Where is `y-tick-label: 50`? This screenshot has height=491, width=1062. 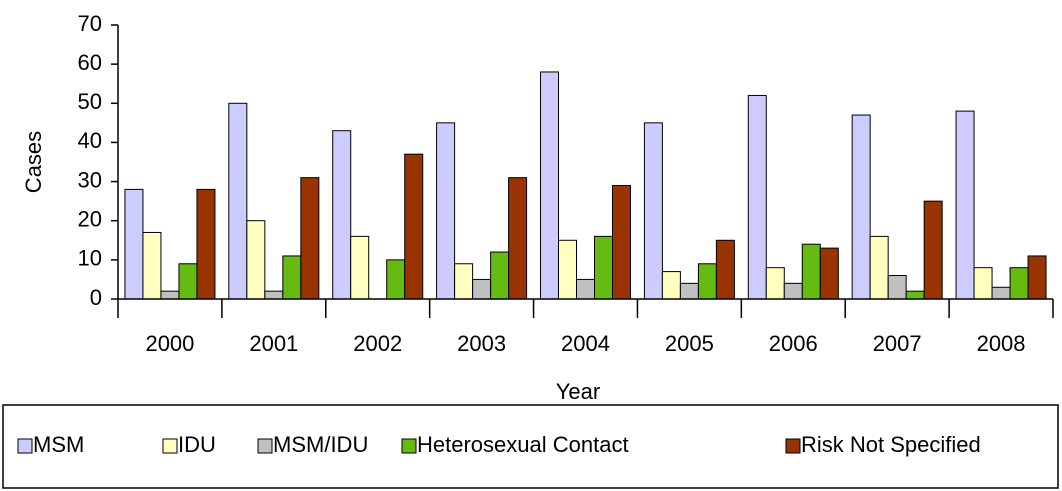
y-tick-label: 50 is located at coordinates (90, 101).